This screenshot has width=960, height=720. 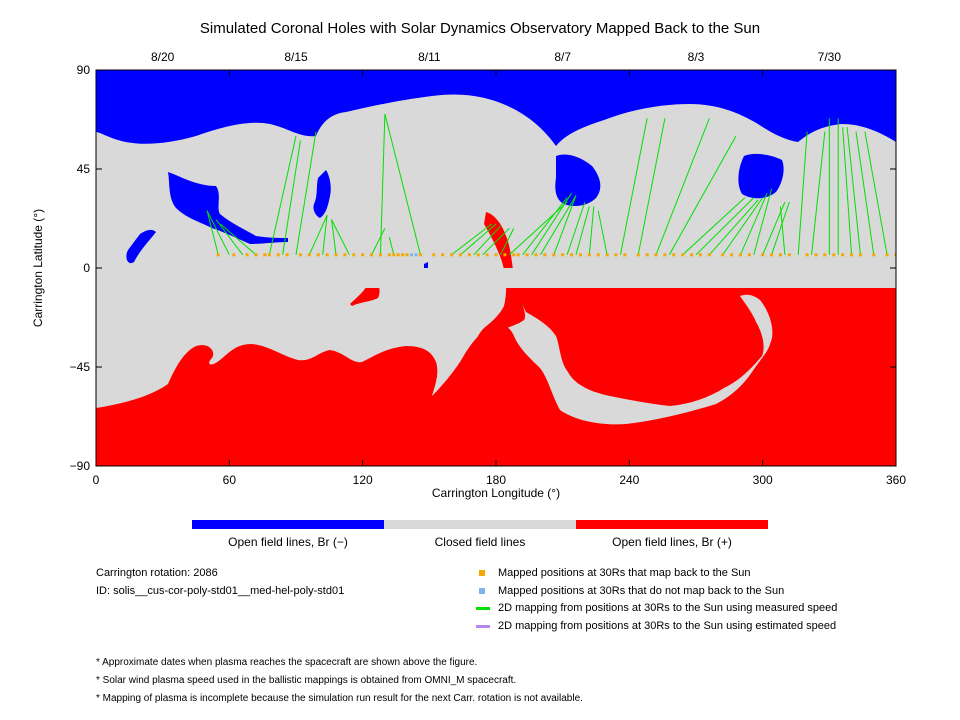 I want to click on positive-small-right, so click(x=676, y=318).